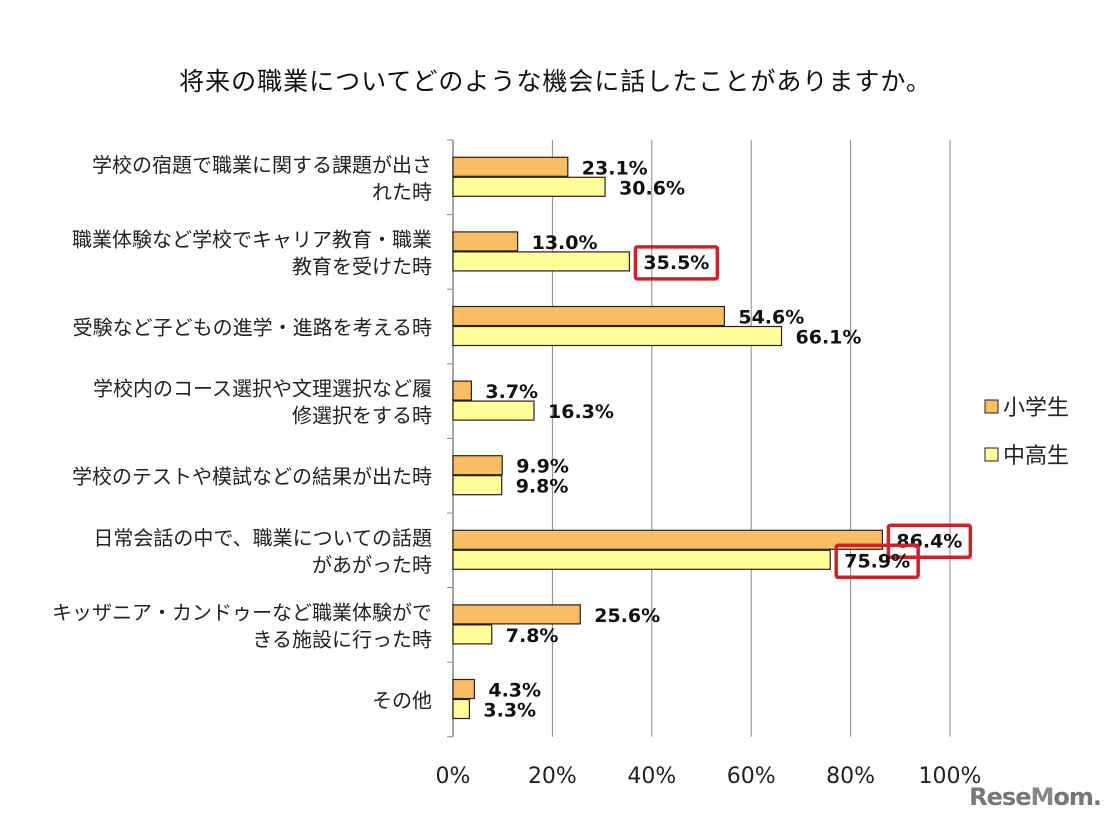 The height and width of the screenshot is (819, 1111). Describe the element at coordinates (565, 243) in the screenshot. I see `data-label: 13.0%` at that location.